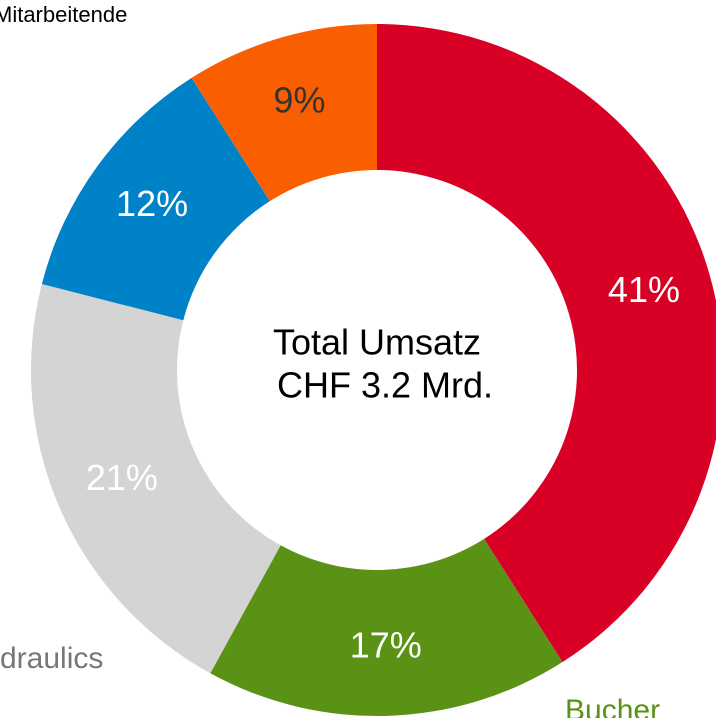 The image size is (716, 718). What do you see at coordinates (386, 644) in the screenshot?
I see `value-label: 17%` at bounding box center [386, 644].